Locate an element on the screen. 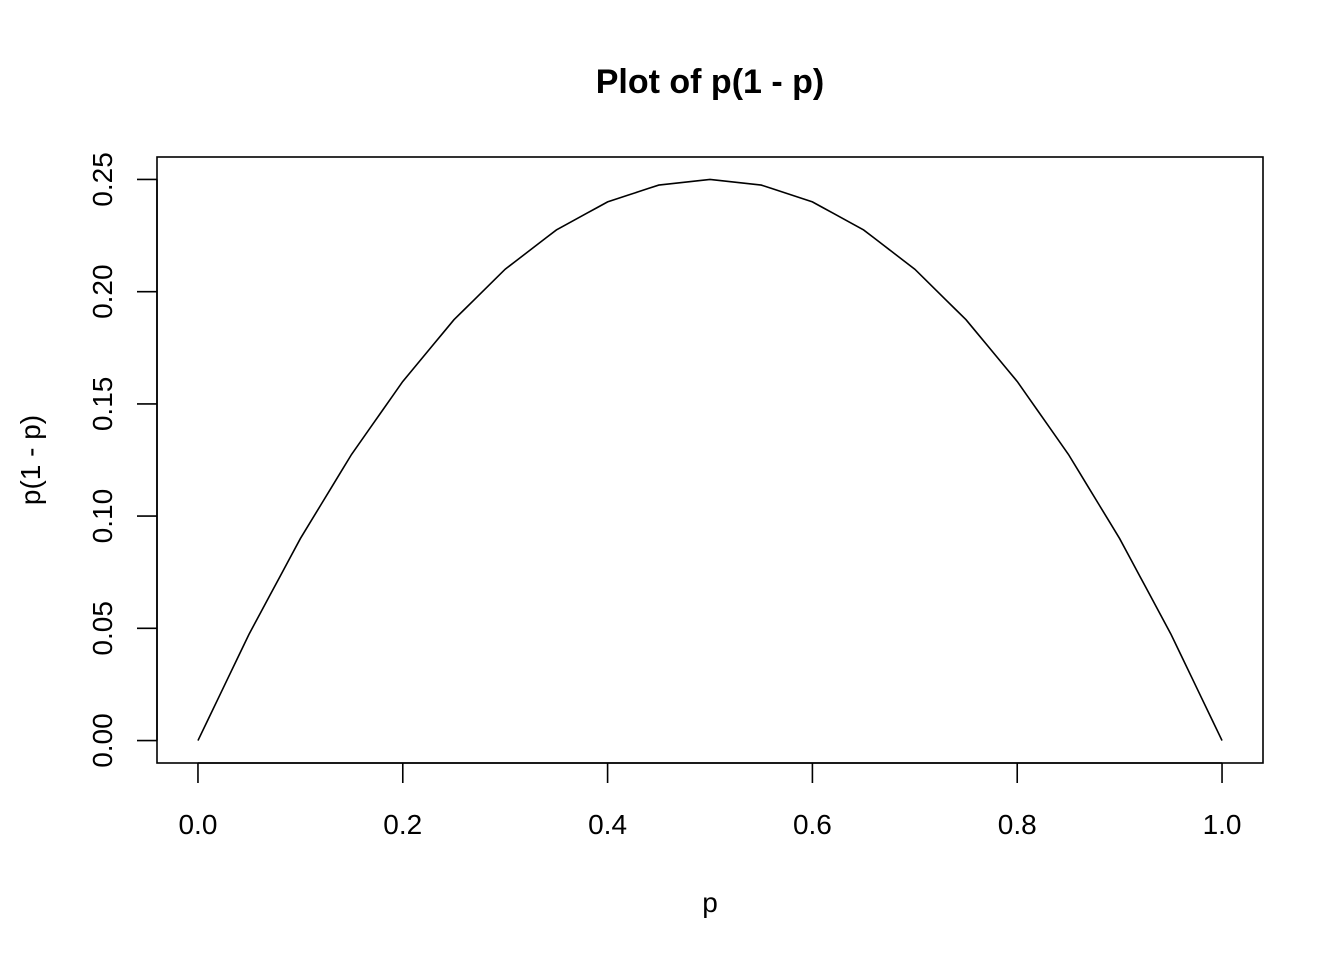 This screenshot has height=960, width=1344. x-axis: 0.0 0.2 0.4 0.6 0.8 1.0 is located at coordinates (710, 801).